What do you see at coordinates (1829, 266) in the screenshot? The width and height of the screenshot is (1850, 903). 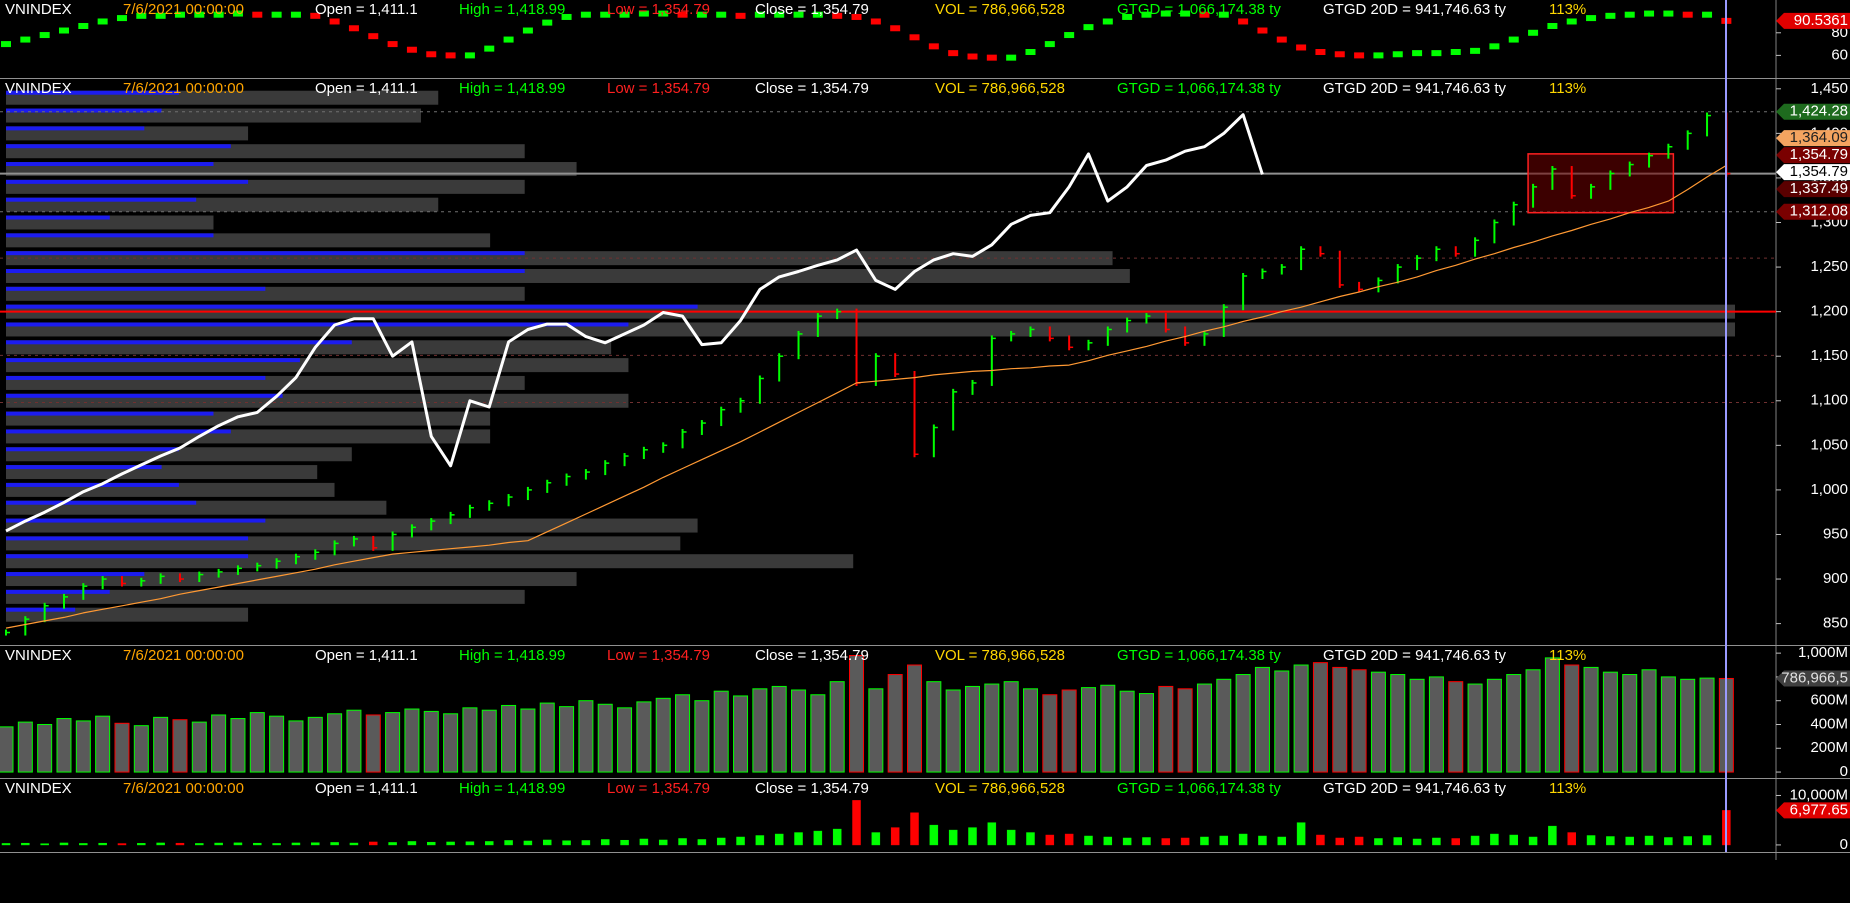 I see `y-tick-label: 1,250` at bounding box center [1829, 266].